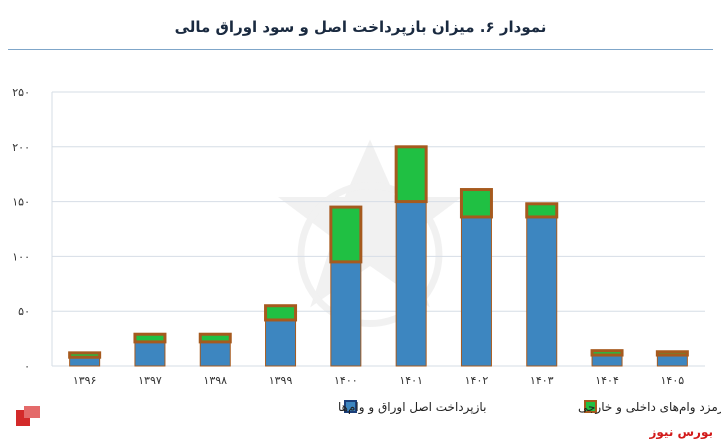  What do you see at coordinates (21, 202) in the screenshot?
I see `y-tick-label: ۱۵۰` at bounding box center [21, 202].